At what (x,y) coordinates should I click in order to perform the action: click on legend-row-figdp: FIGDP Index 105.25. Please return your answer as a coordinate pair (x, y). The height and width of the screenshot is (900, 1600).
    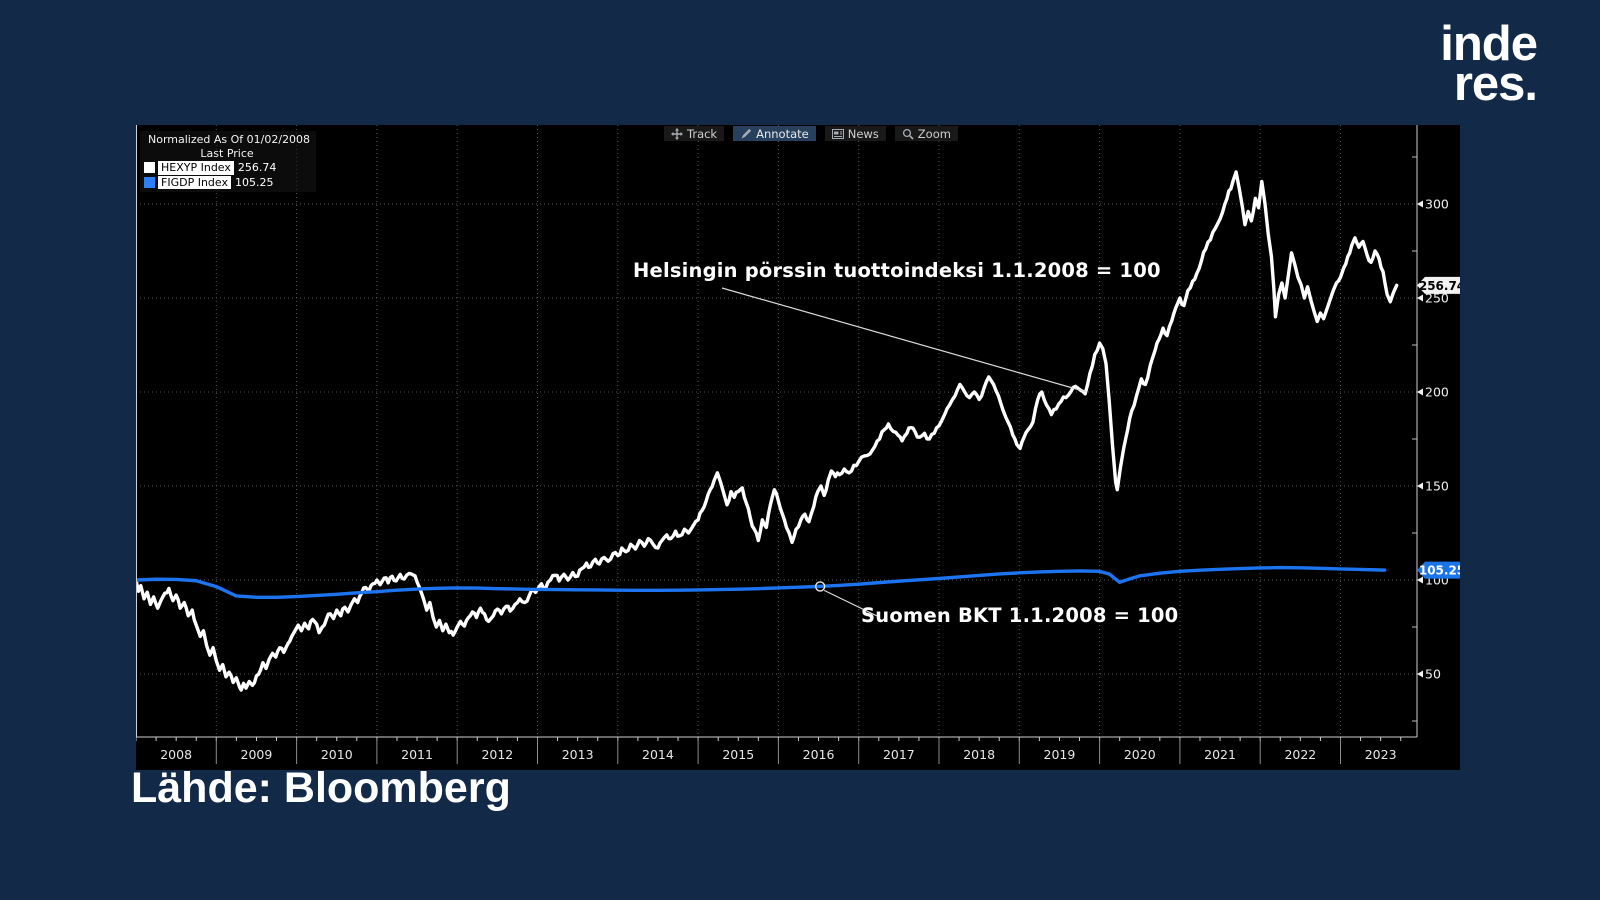
    Looking at the image, I should click on (227, 182).